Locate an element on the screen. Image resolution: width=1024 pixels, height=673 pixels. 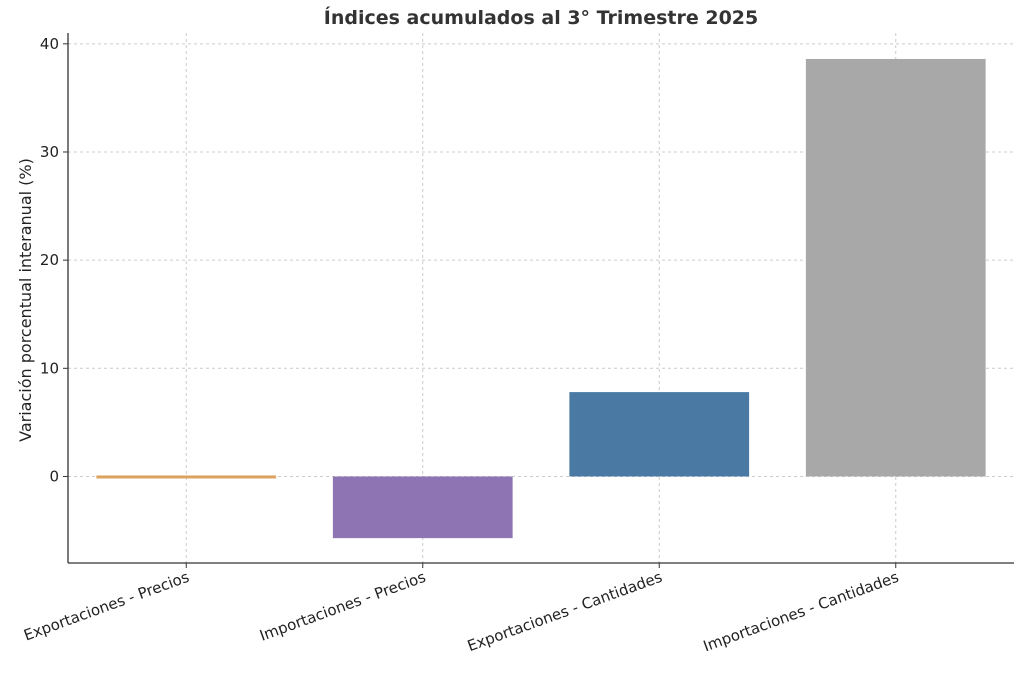
x-tick-label: Importaciones - Cantidades is located at coordinates (801, 612).